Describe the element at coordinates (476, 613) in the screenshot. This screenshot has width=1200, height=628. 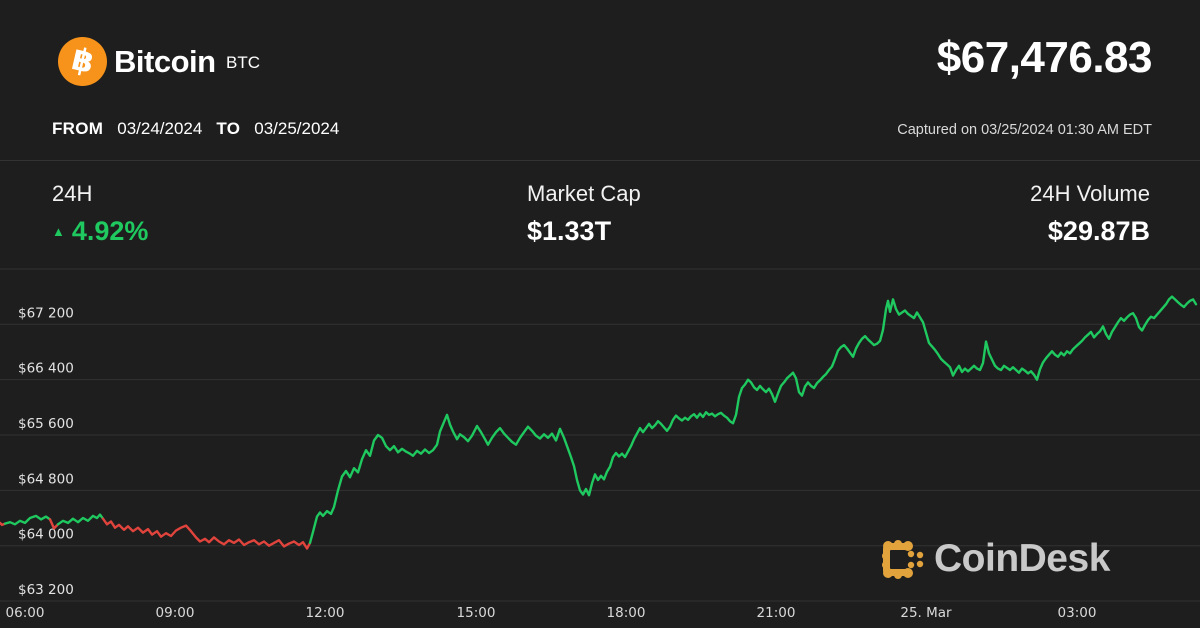
I see `x-axis-label: 15:00` at that location.